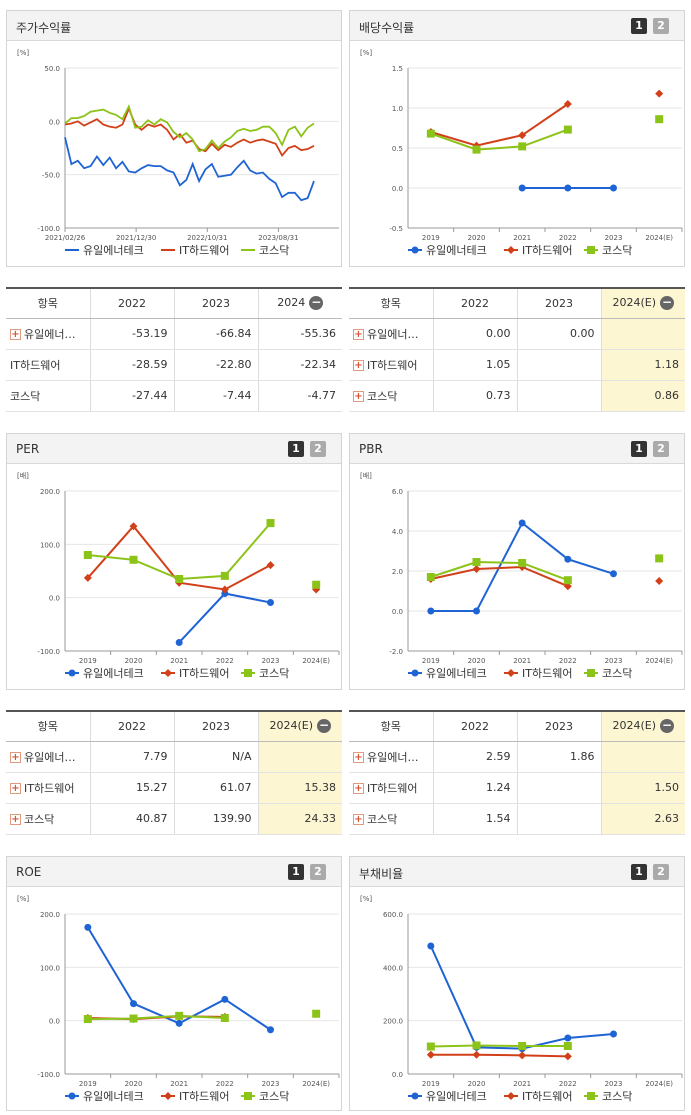  Describe the element at coordinates (215, 726) in the screenshot. I see `table-header-cell: 2023` at that location.